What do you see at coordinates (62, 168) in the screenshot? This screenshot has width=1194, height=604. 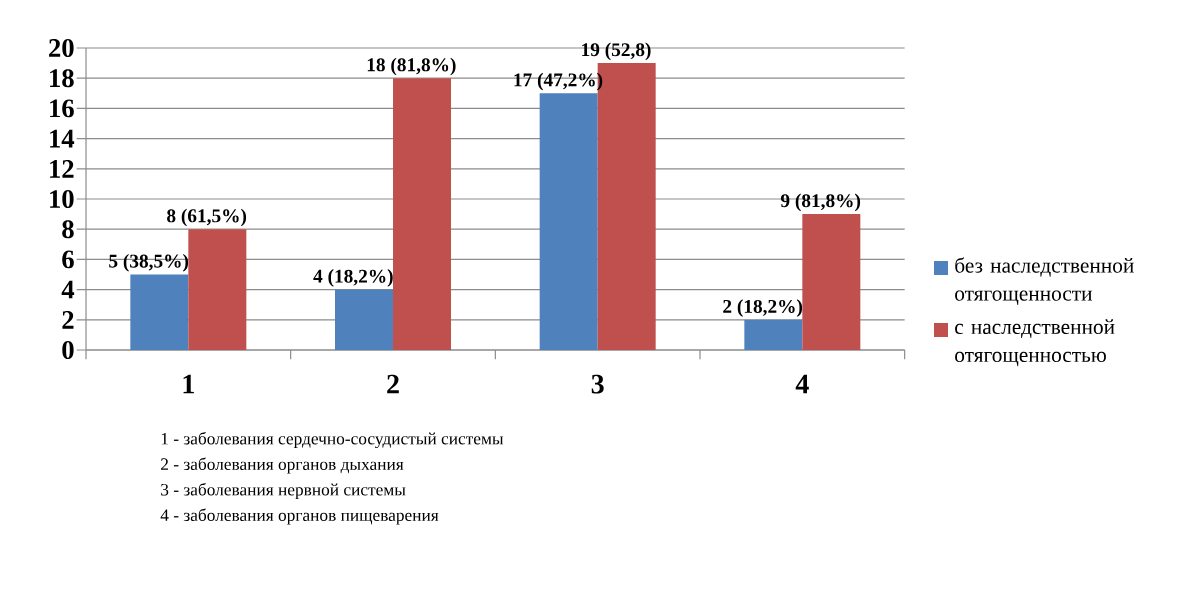 I see `y-tick-label: 12` at bounding box center [62, 168].